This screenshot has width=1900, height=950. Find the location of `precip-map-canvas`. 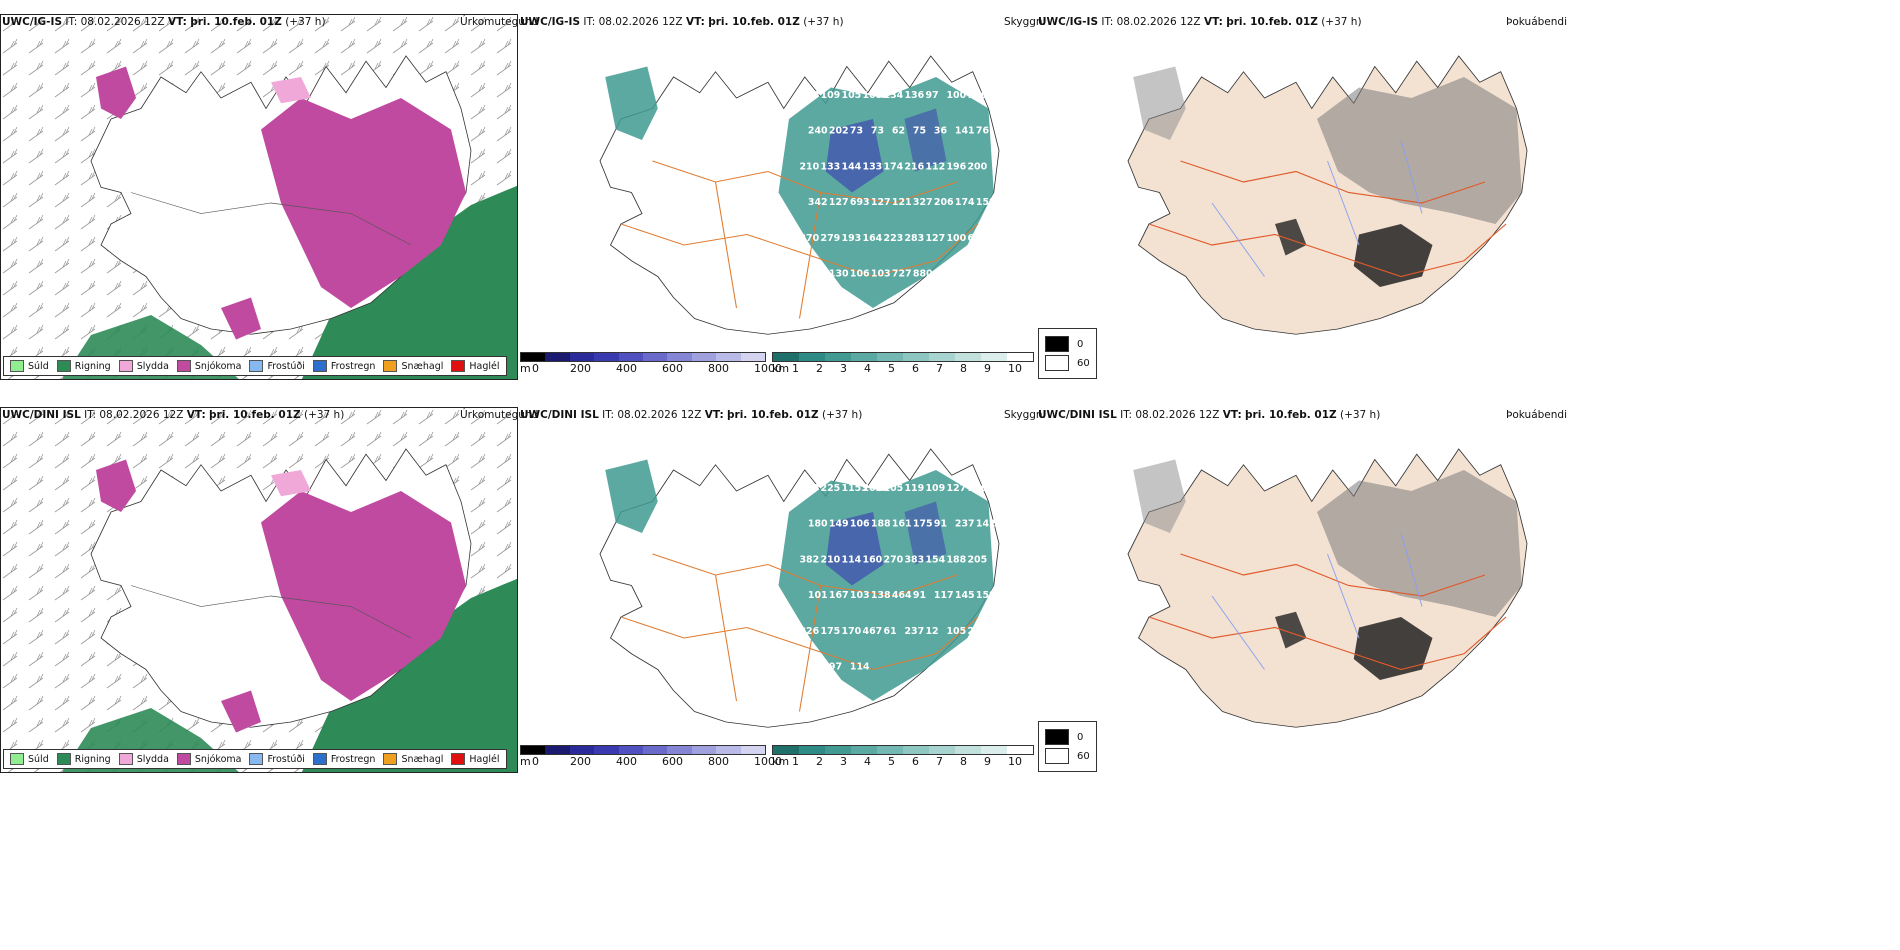

precip-map-canvas is located at coordinates (259, 197).